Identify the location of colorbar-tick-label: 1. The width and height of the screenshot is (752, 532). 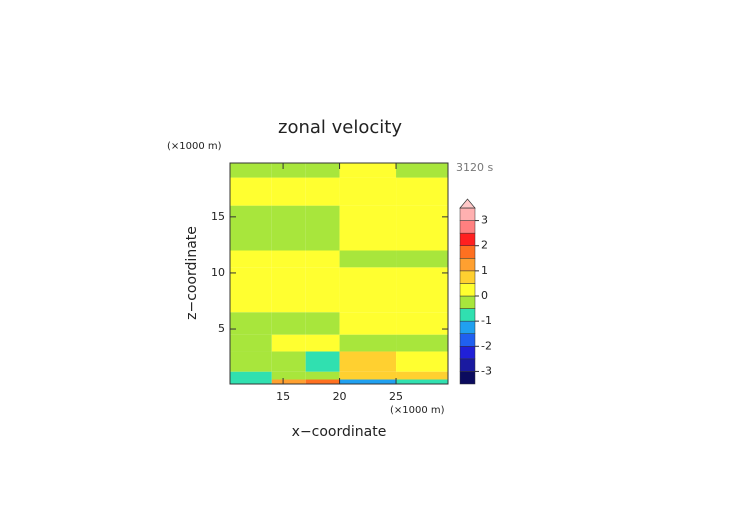
(484, 270).